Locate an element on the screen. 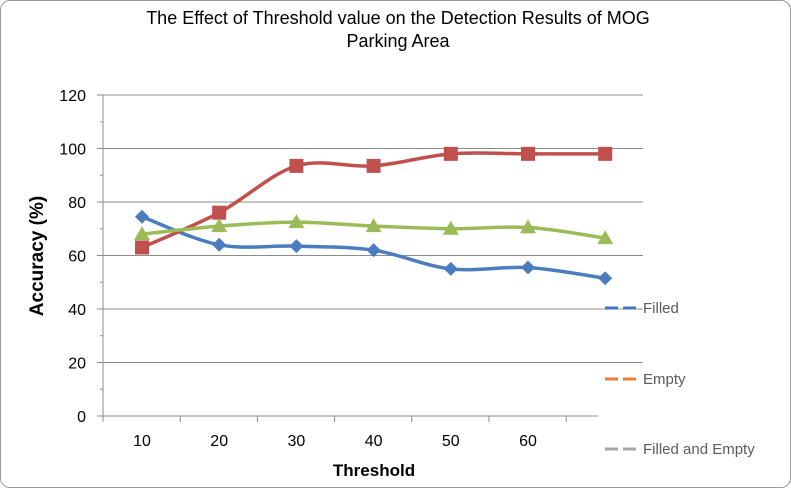  x-tick-label: 10 is located at coordinates (142, 441).